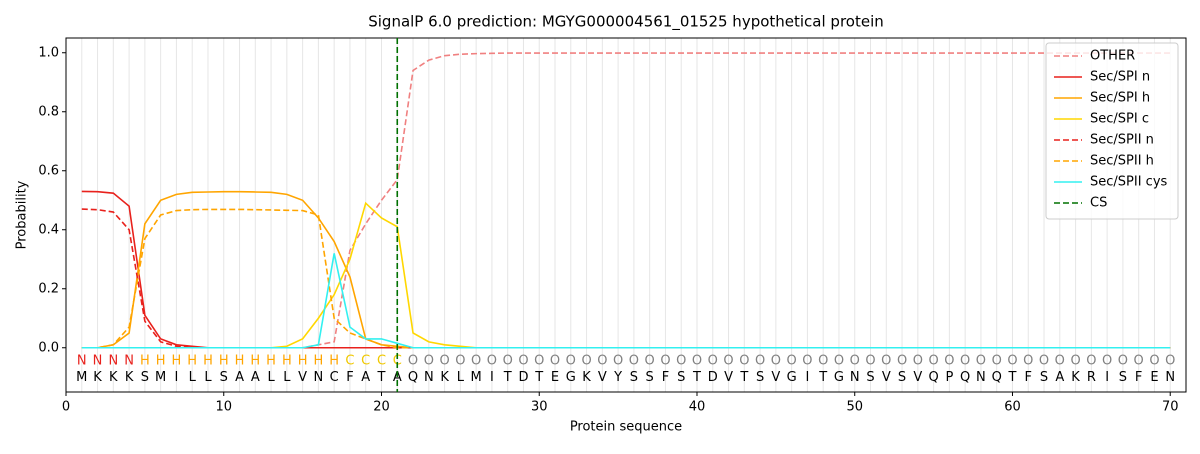 This screenshot has height=454, width=1200. Describe the element at coordinates (665, 377) in the screenshot. I see `residue: F` at that location.